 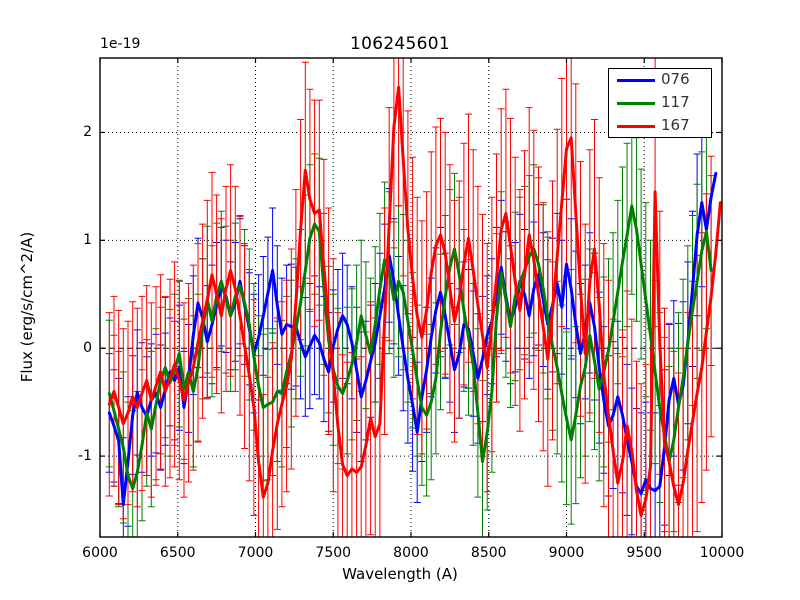 I want to click on legend-label-076: 076, so click(x=675, y=79).